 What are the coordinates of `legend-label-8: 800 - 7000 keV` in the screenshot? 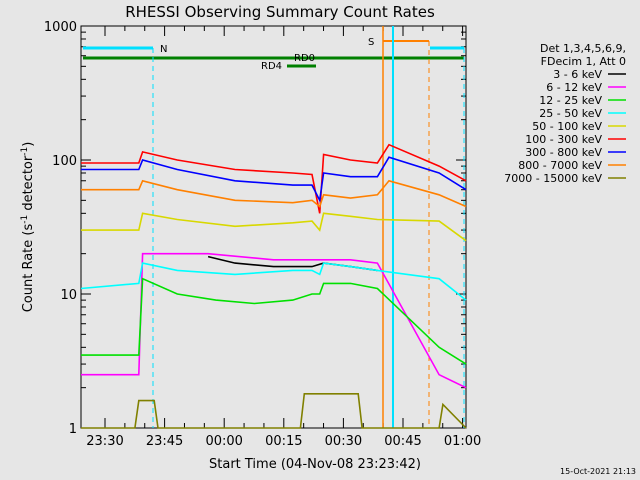 It's located at (560, 165).